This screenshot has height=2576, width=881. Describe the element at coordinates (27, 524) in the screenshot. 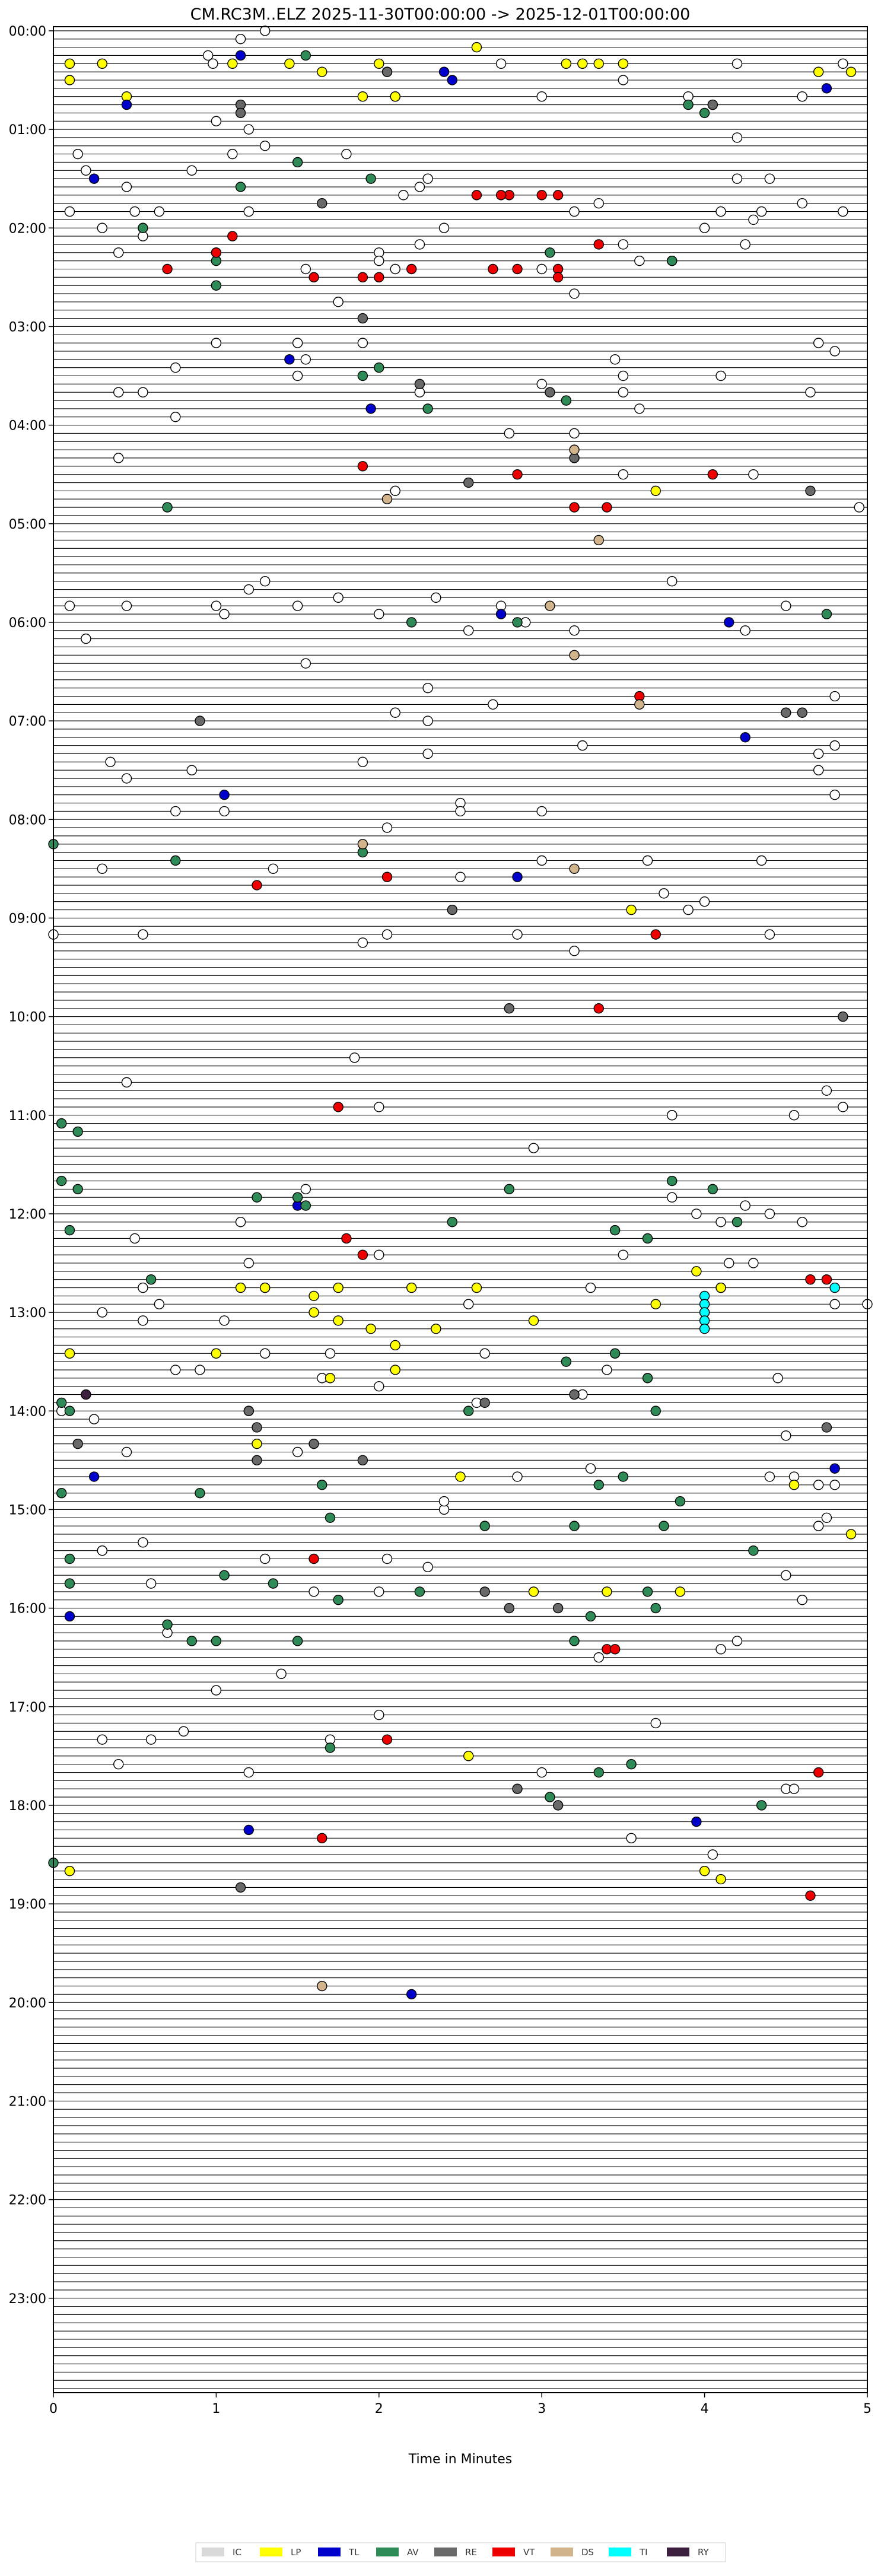

I see `y-tick-label: 05:00` at that location.